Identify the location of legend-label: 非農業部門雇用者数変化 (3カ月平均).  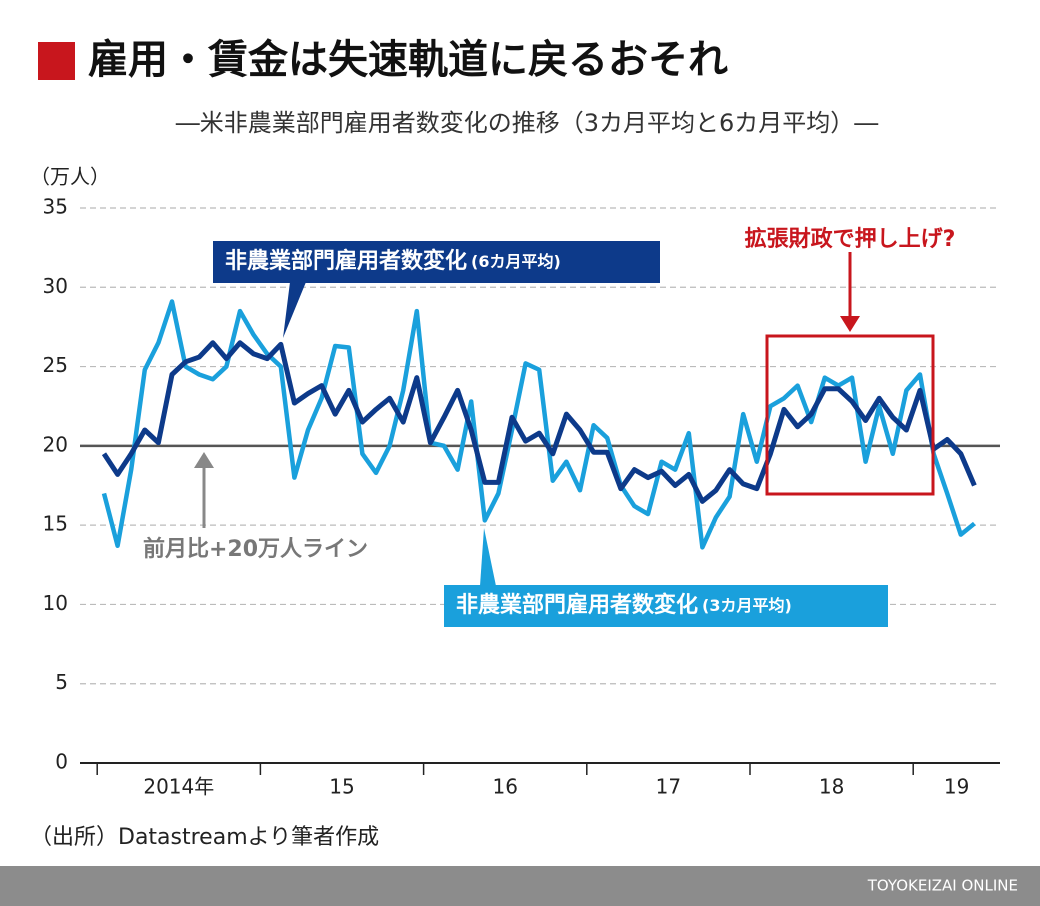
(624, 605).